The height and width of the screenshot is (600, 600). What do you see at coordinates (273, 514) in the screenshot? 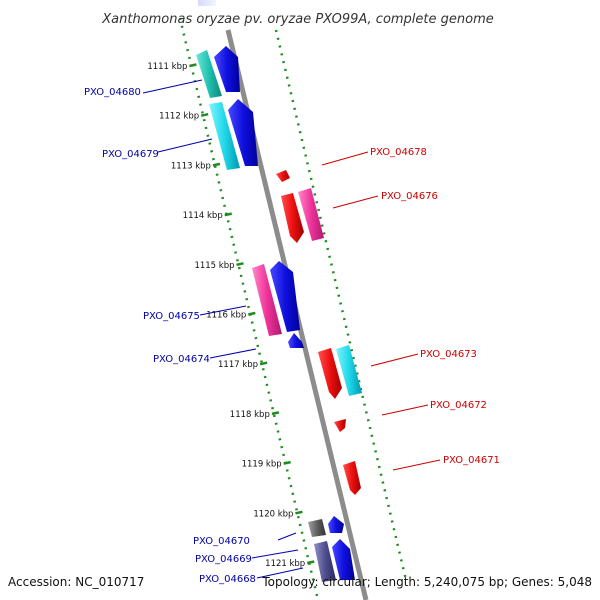
I see `kbp-label: 1120 kbp` at bounding box center [273, 514].